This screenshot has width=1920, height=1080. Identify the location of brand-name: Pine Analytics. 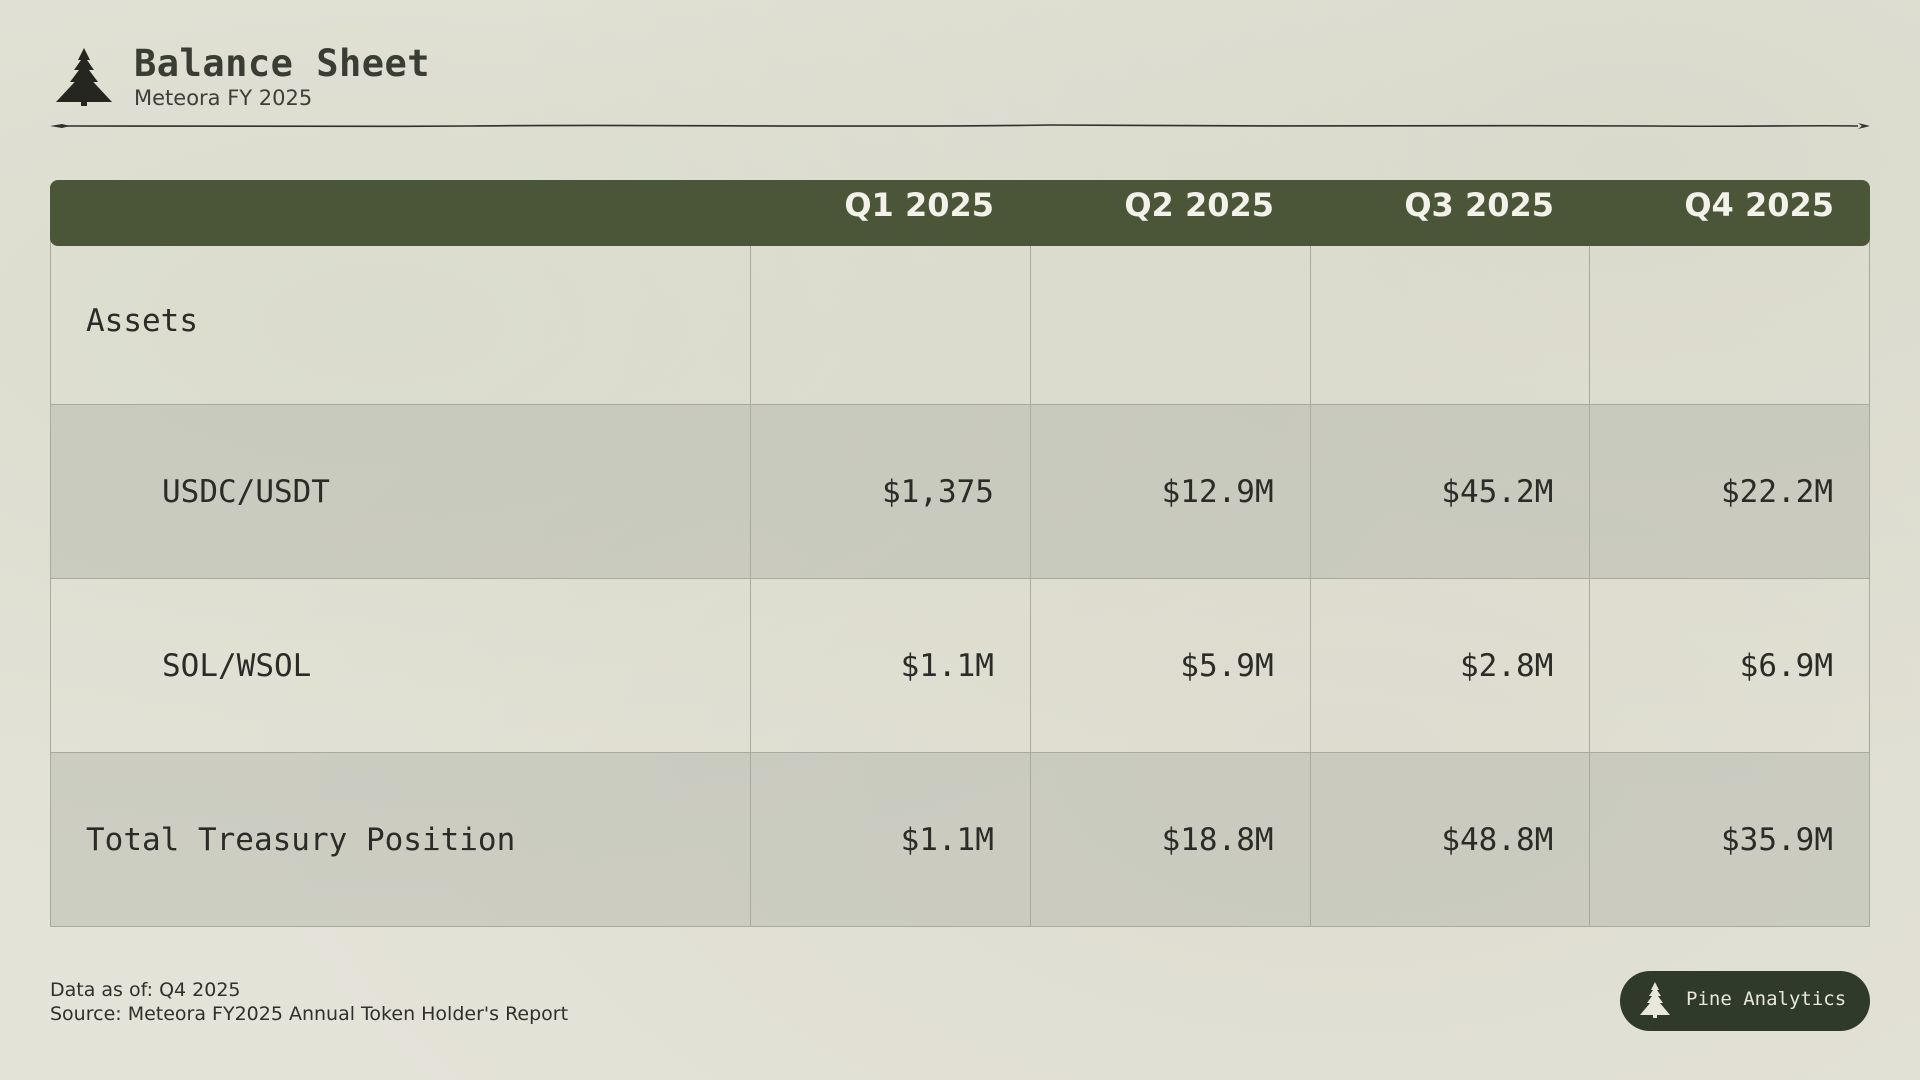
(1766, 999).